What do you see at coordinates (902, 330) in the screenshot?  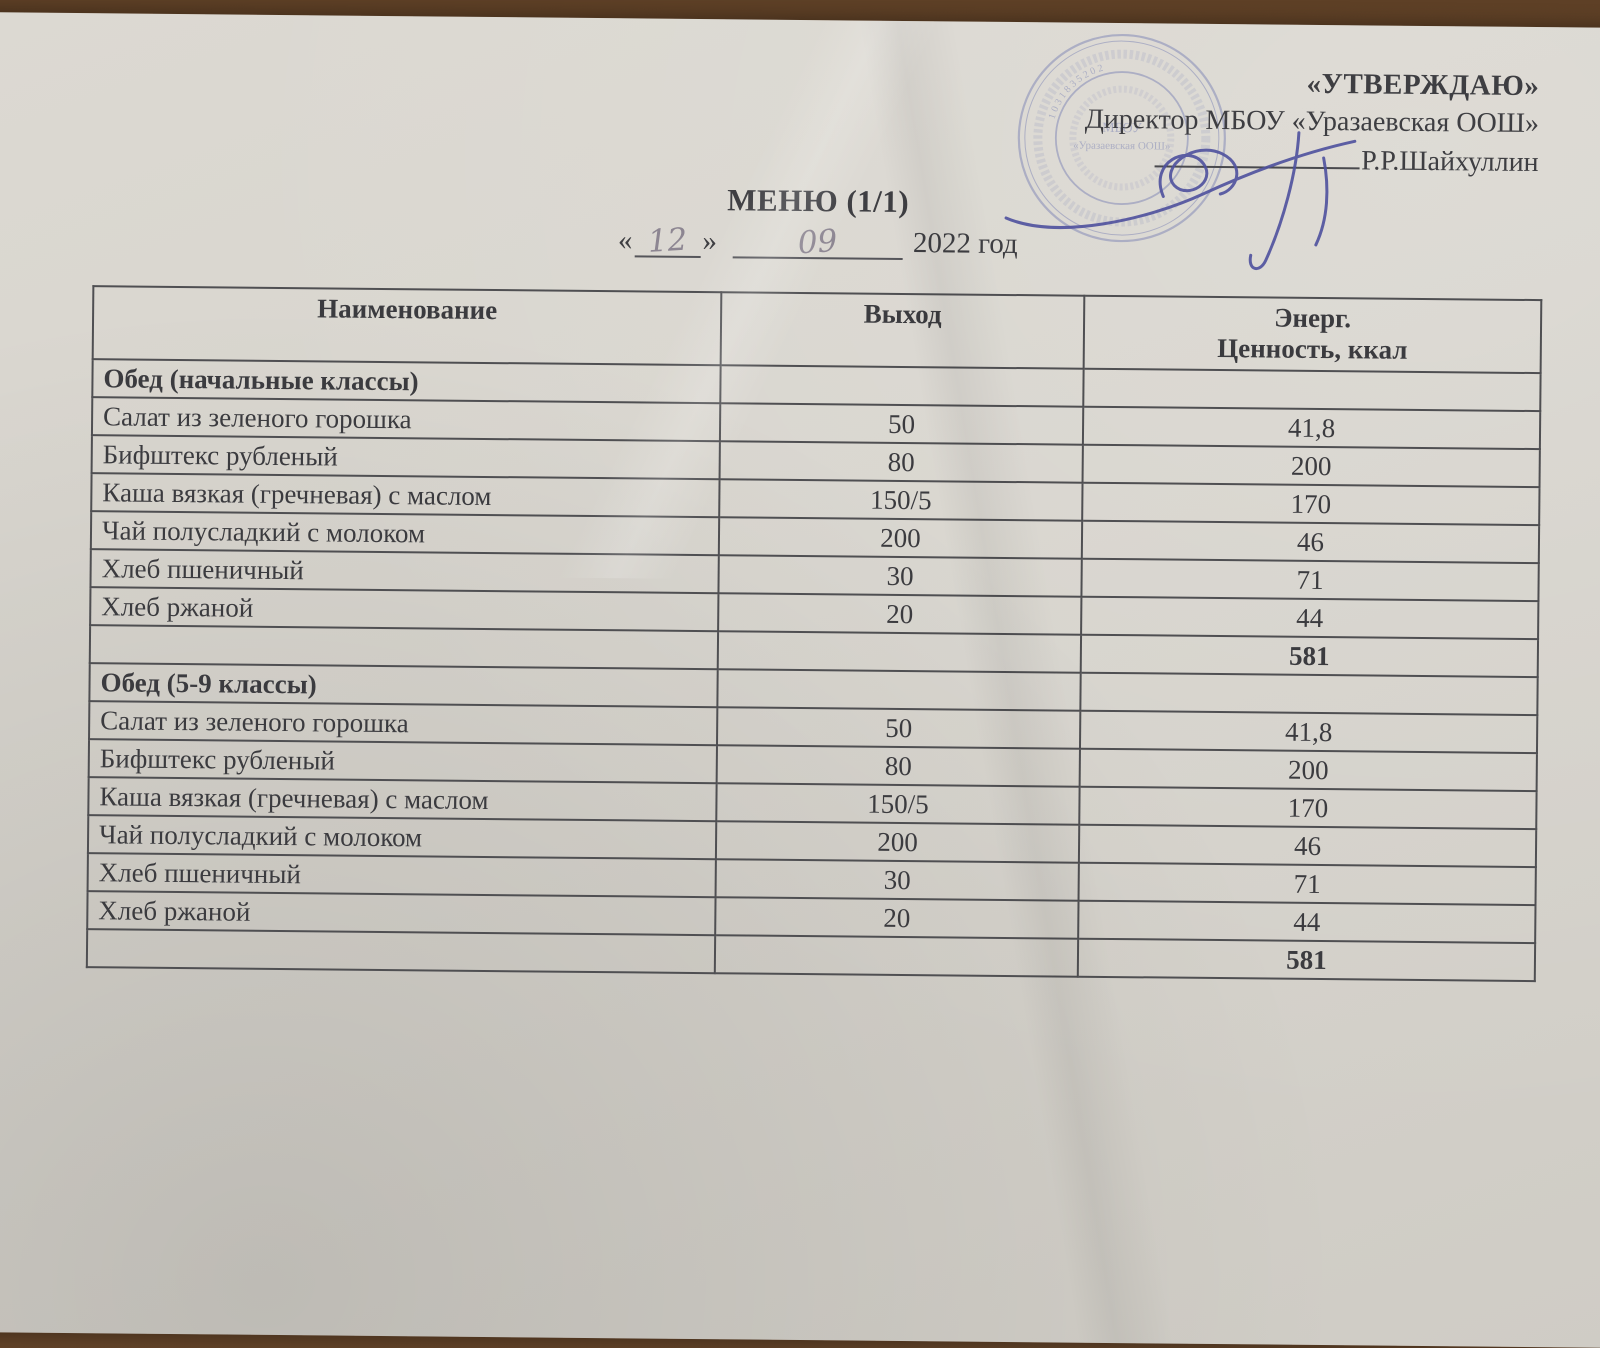 I see `header-out: Выход` at bounding box center [902, 330].